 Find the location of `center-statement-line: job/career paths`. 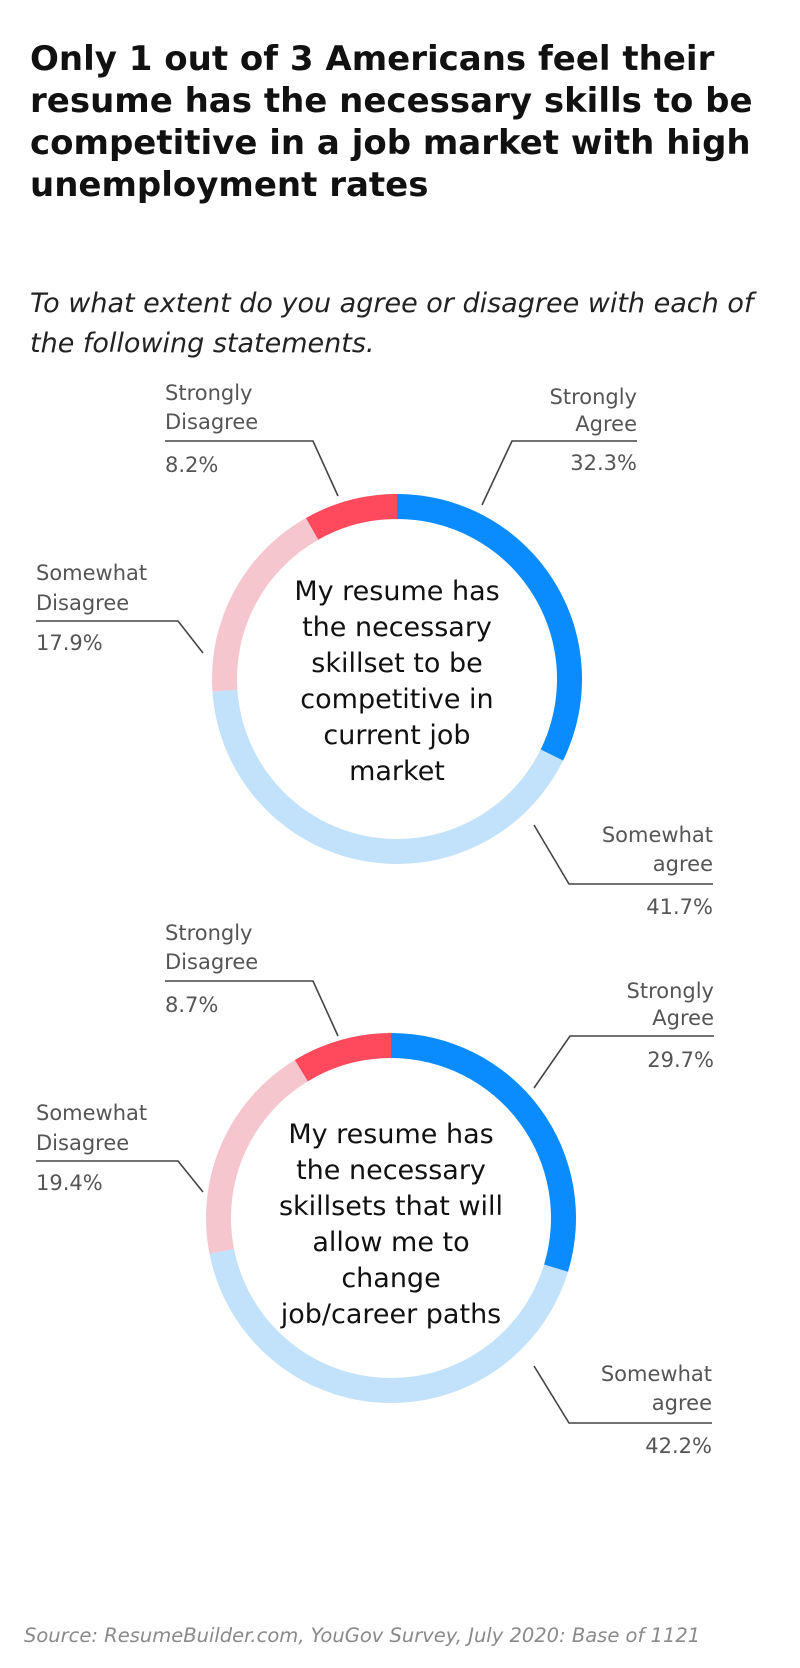

center-statement-line: job/career paths is located at coordinates (391, 1314).